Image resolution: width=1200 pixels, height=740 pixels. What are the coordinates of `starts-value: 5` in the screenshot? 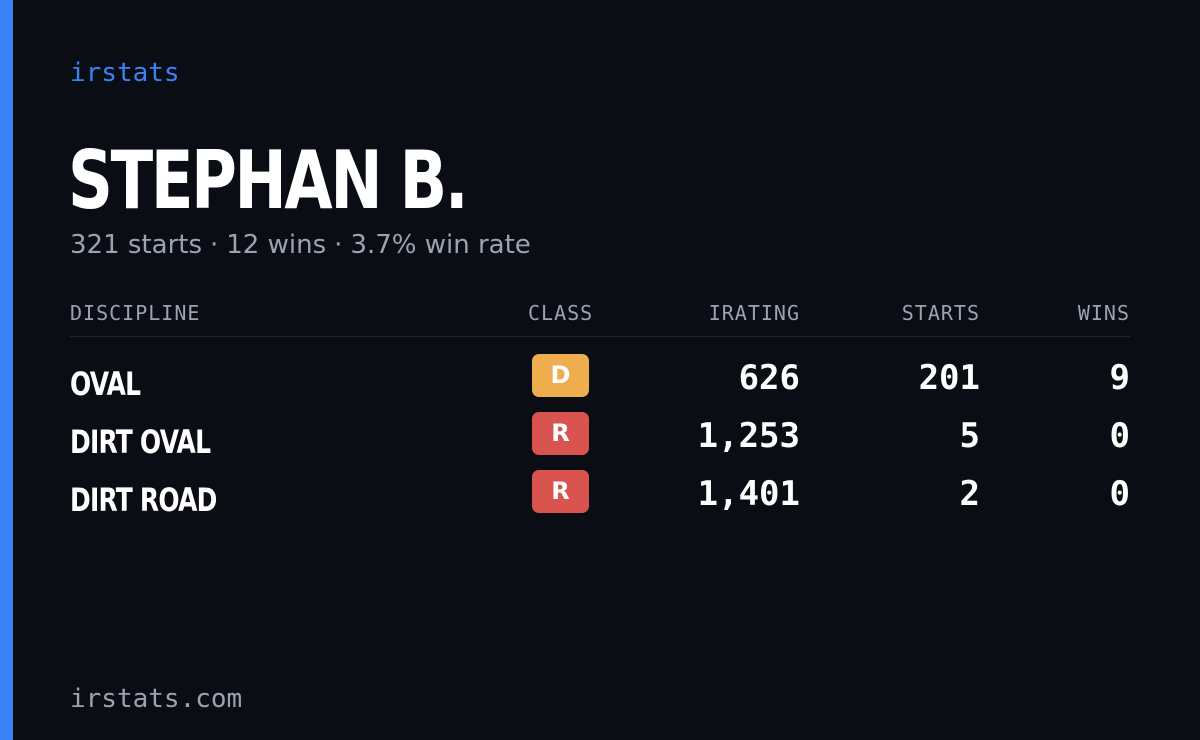 It's located at (969, 436).